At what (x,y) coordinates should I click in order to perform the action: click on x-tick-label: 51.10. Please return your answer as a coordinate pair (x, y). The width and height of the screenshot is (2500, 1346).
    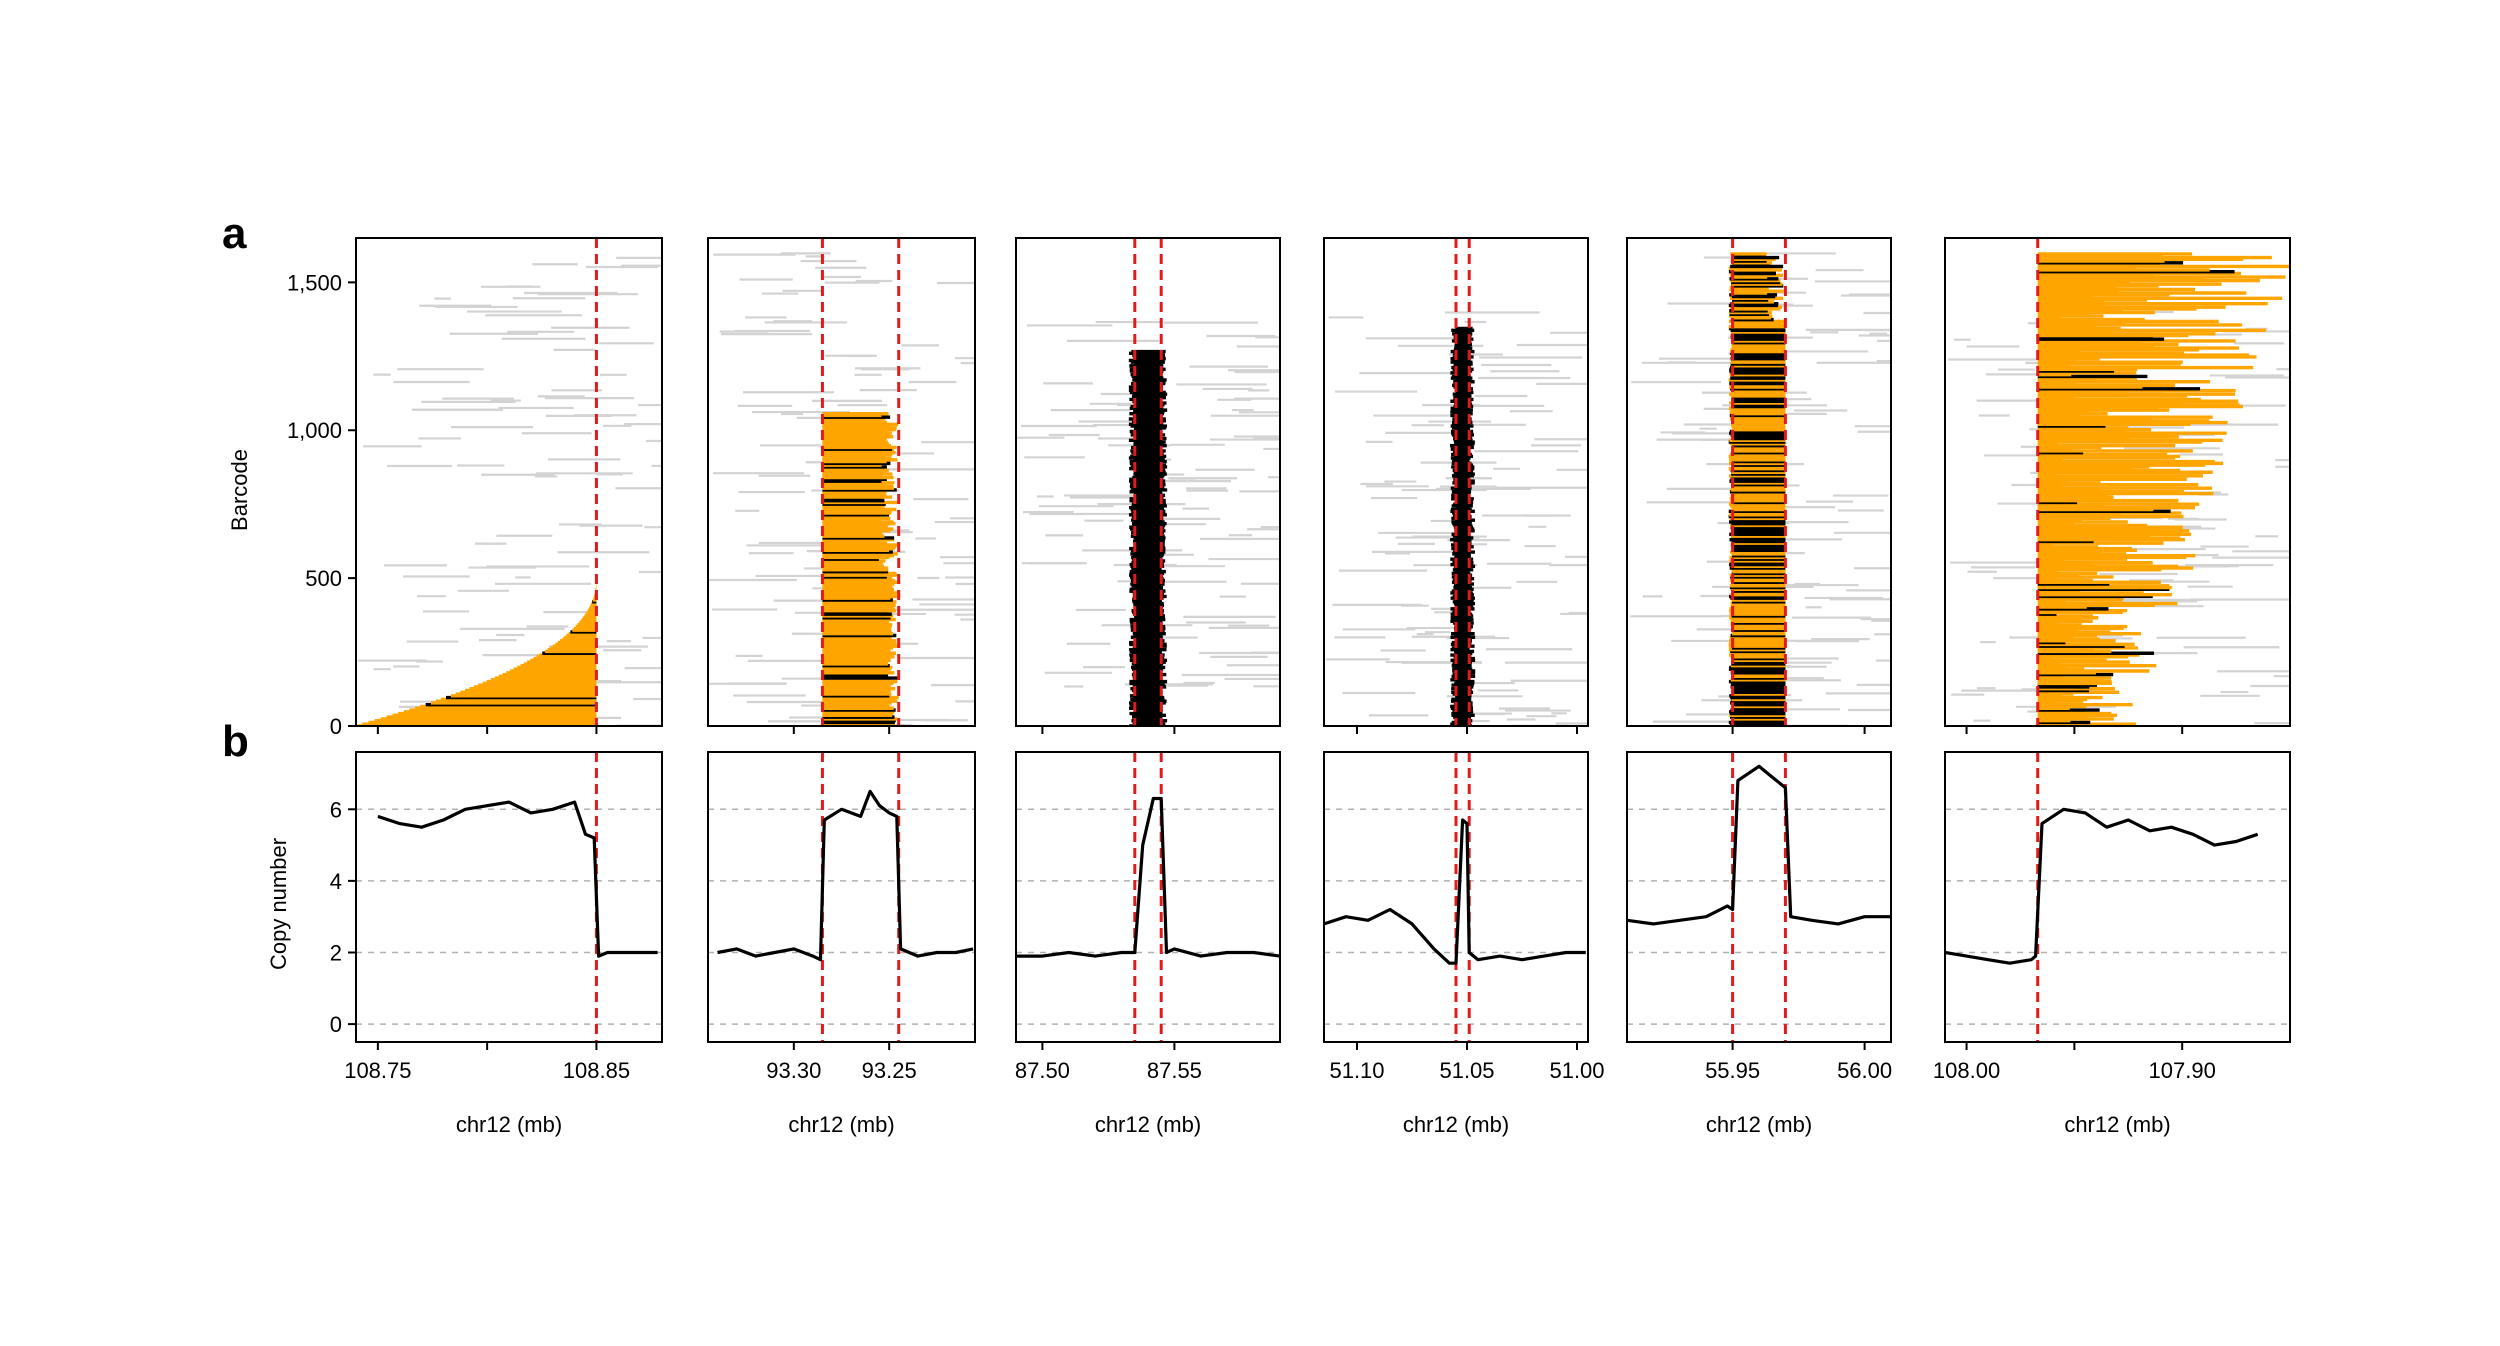
    Looking at the image, I should click on (1356, 1070).